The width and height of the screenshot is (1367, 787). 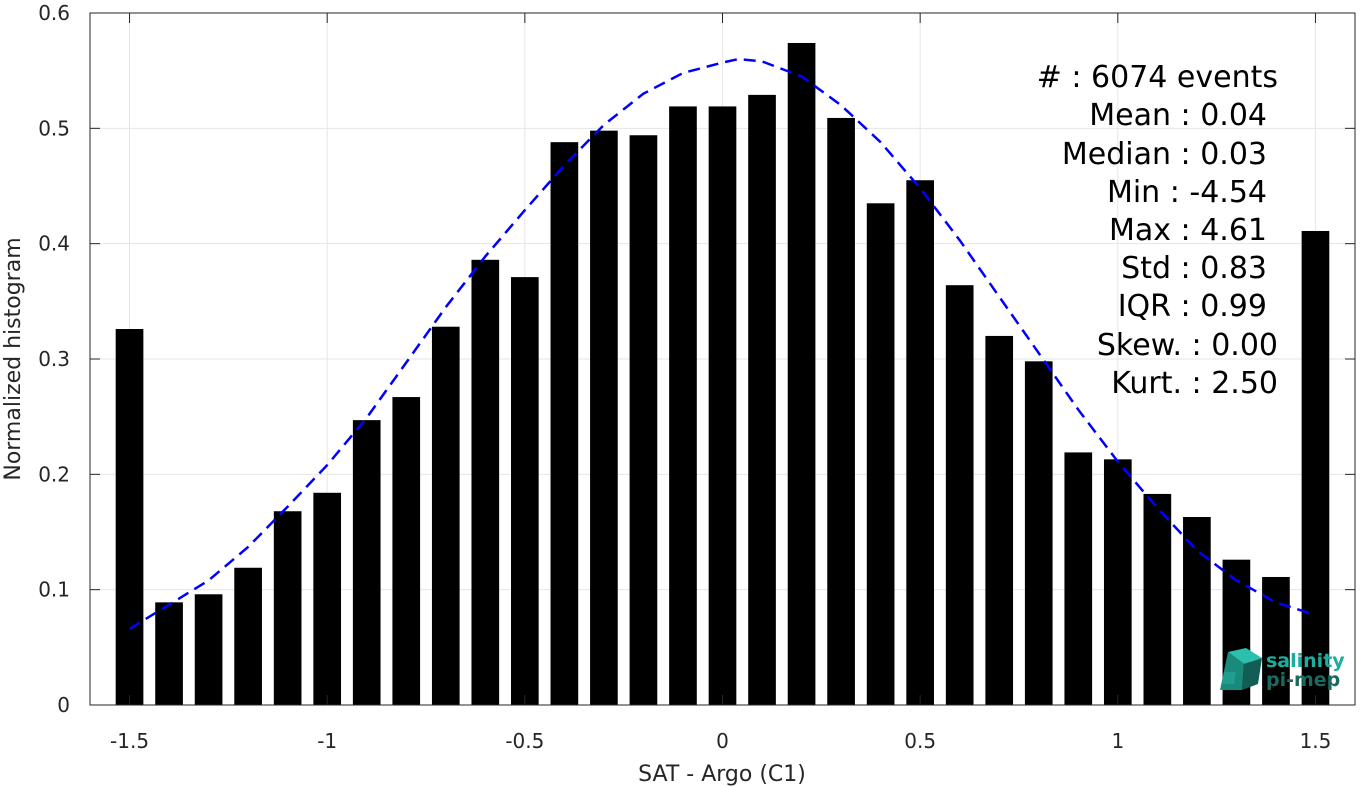 What do you see at coordinates (54, 244) in the screenshot?
I see `y-tick-label: 0.4` at bounding box center [54, 244].